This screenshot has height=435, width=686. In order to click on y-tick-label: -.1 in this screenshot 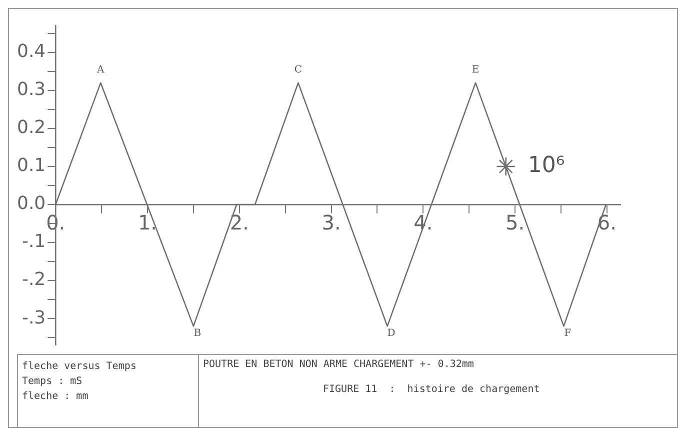, I will do `click(34, 241)`.